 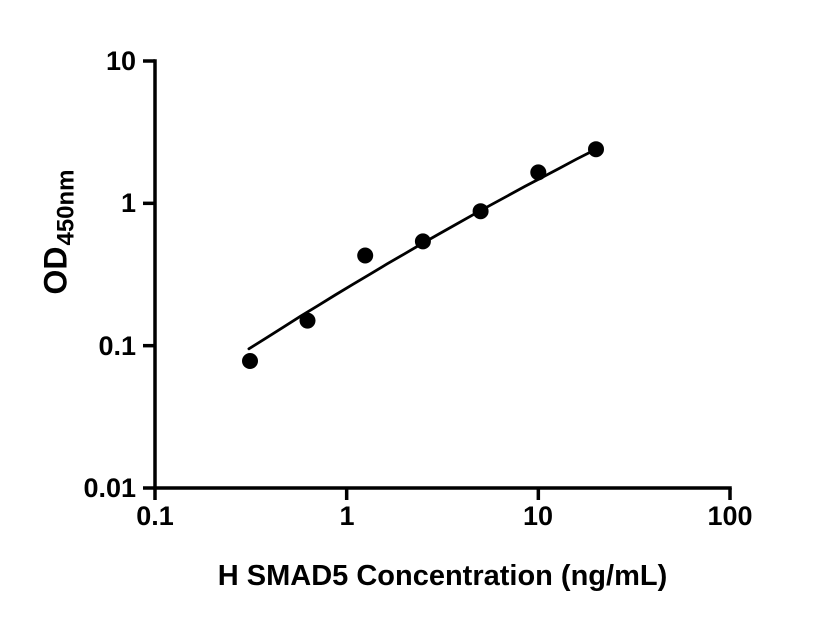 What do you see at coordinates (109, 488) in the screenshot?
I see `y-tick-label: 0.01` at bounding box center [109, 488].